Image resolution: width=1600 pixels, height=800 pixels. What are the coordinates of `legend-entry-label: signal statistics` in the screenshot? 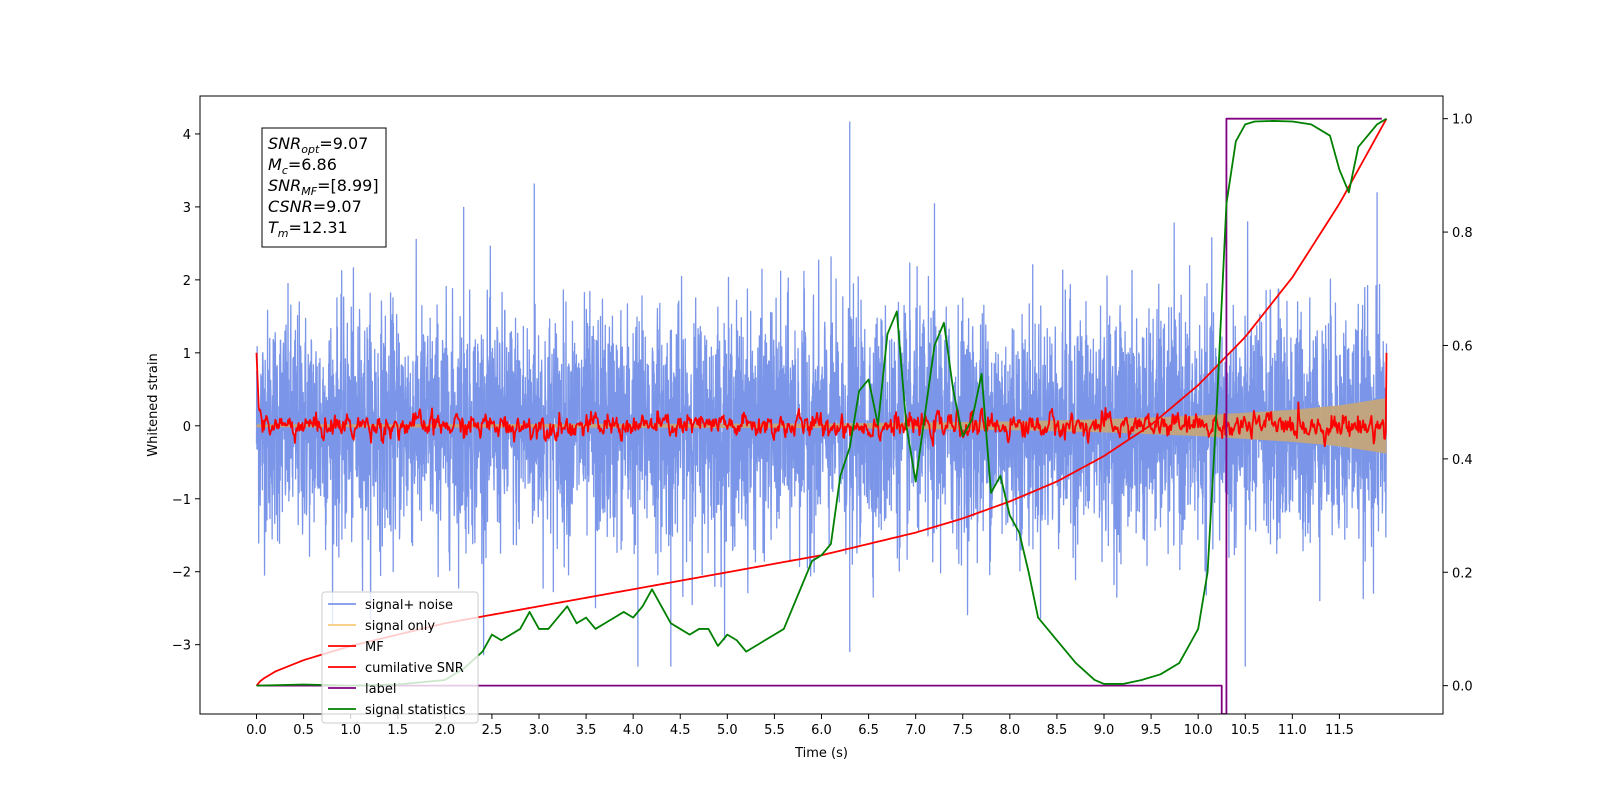 It's located at (415, 710).